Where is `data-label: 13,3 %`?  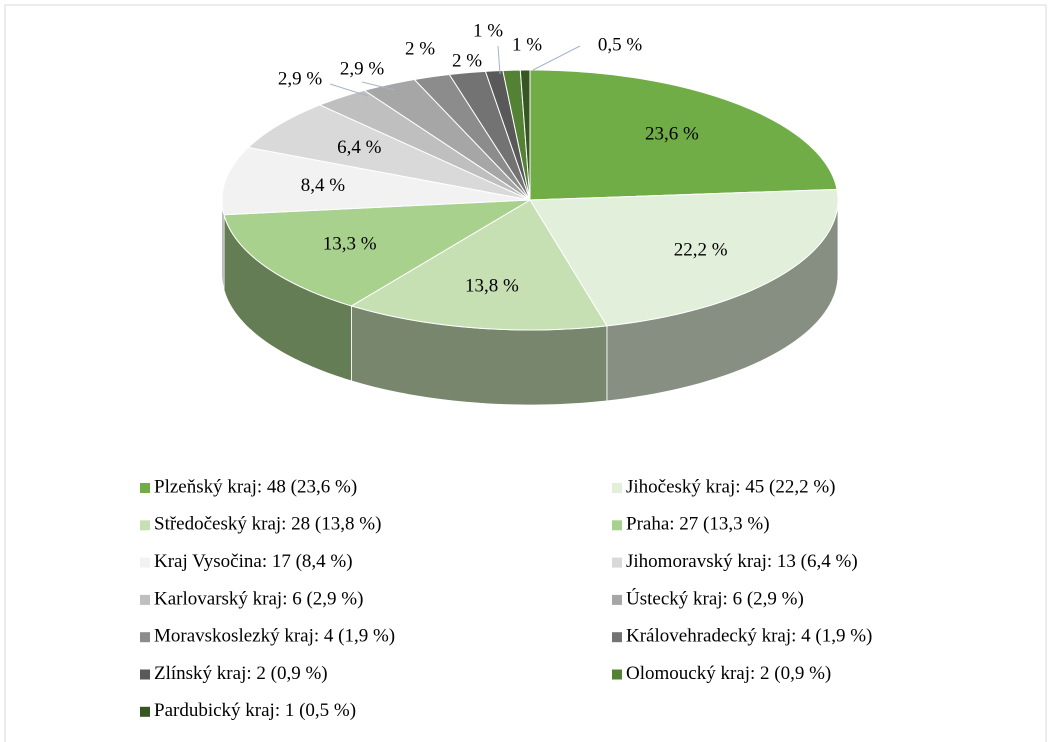 data-label: 13,3 % is located at coordinates (350, 243).